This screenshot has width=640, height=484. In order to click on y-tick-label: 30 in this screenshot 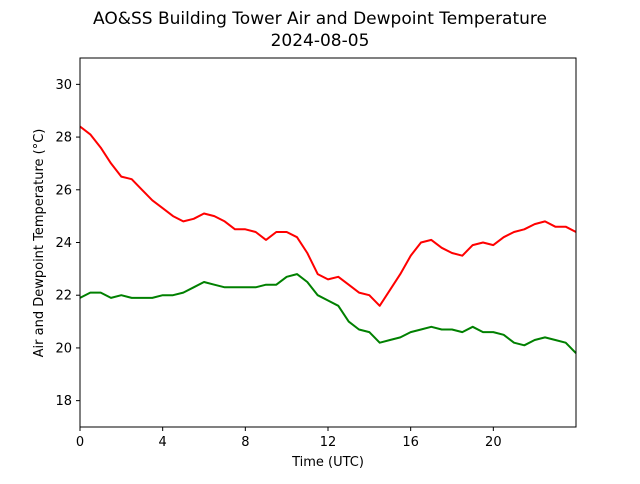, I will do `click(63, 85)`.